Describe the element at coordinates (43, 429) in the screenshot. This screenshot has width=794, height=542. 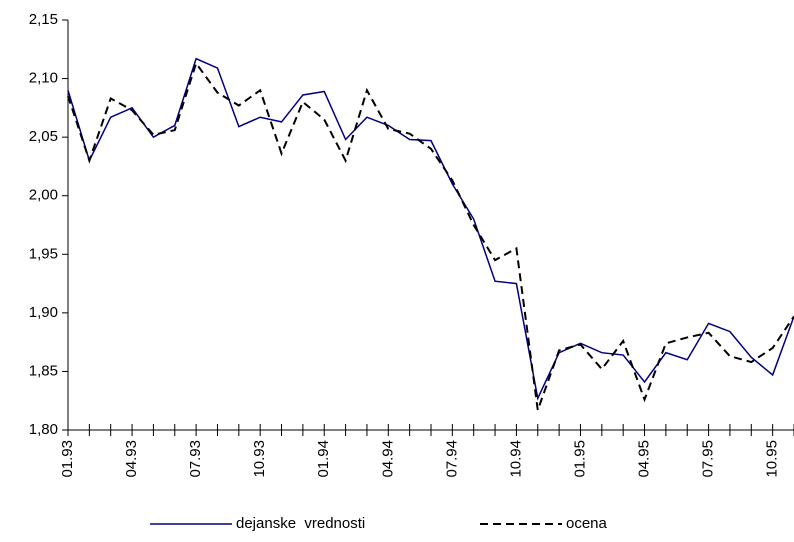
I see `y-tick-label: 1,80` at that location.